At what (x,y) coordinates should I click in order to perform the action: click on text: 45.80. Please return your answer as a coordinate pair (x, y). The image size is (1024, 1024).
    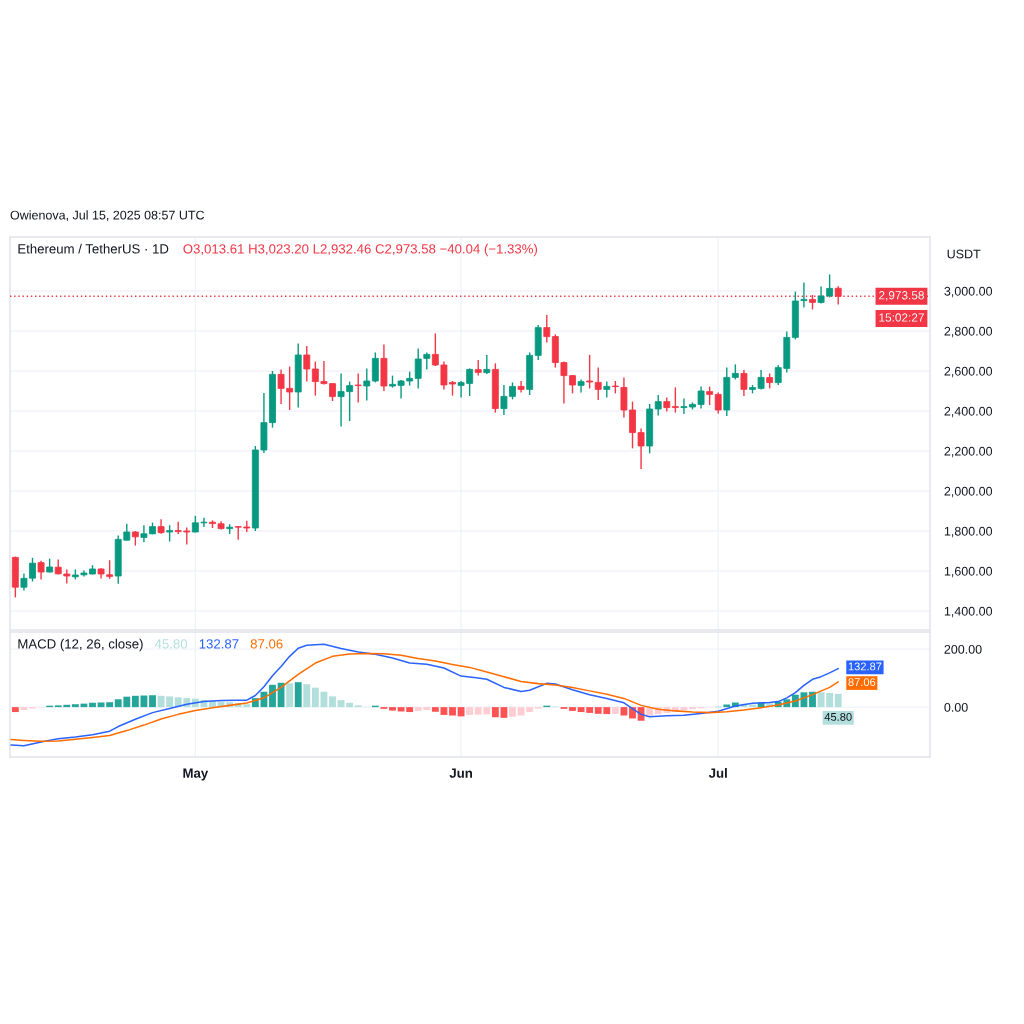
    Looking at the image, I should click on (171, 644).